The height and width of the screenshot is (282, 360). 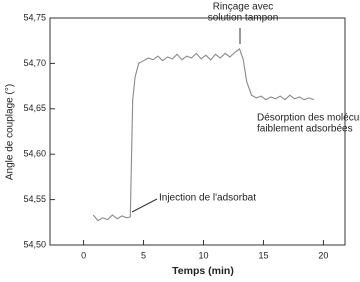 What do you see at coordinates (34, 17) in the screenshot?
I see `y-tick-label: 54,75` at bounding box center [34, 17].